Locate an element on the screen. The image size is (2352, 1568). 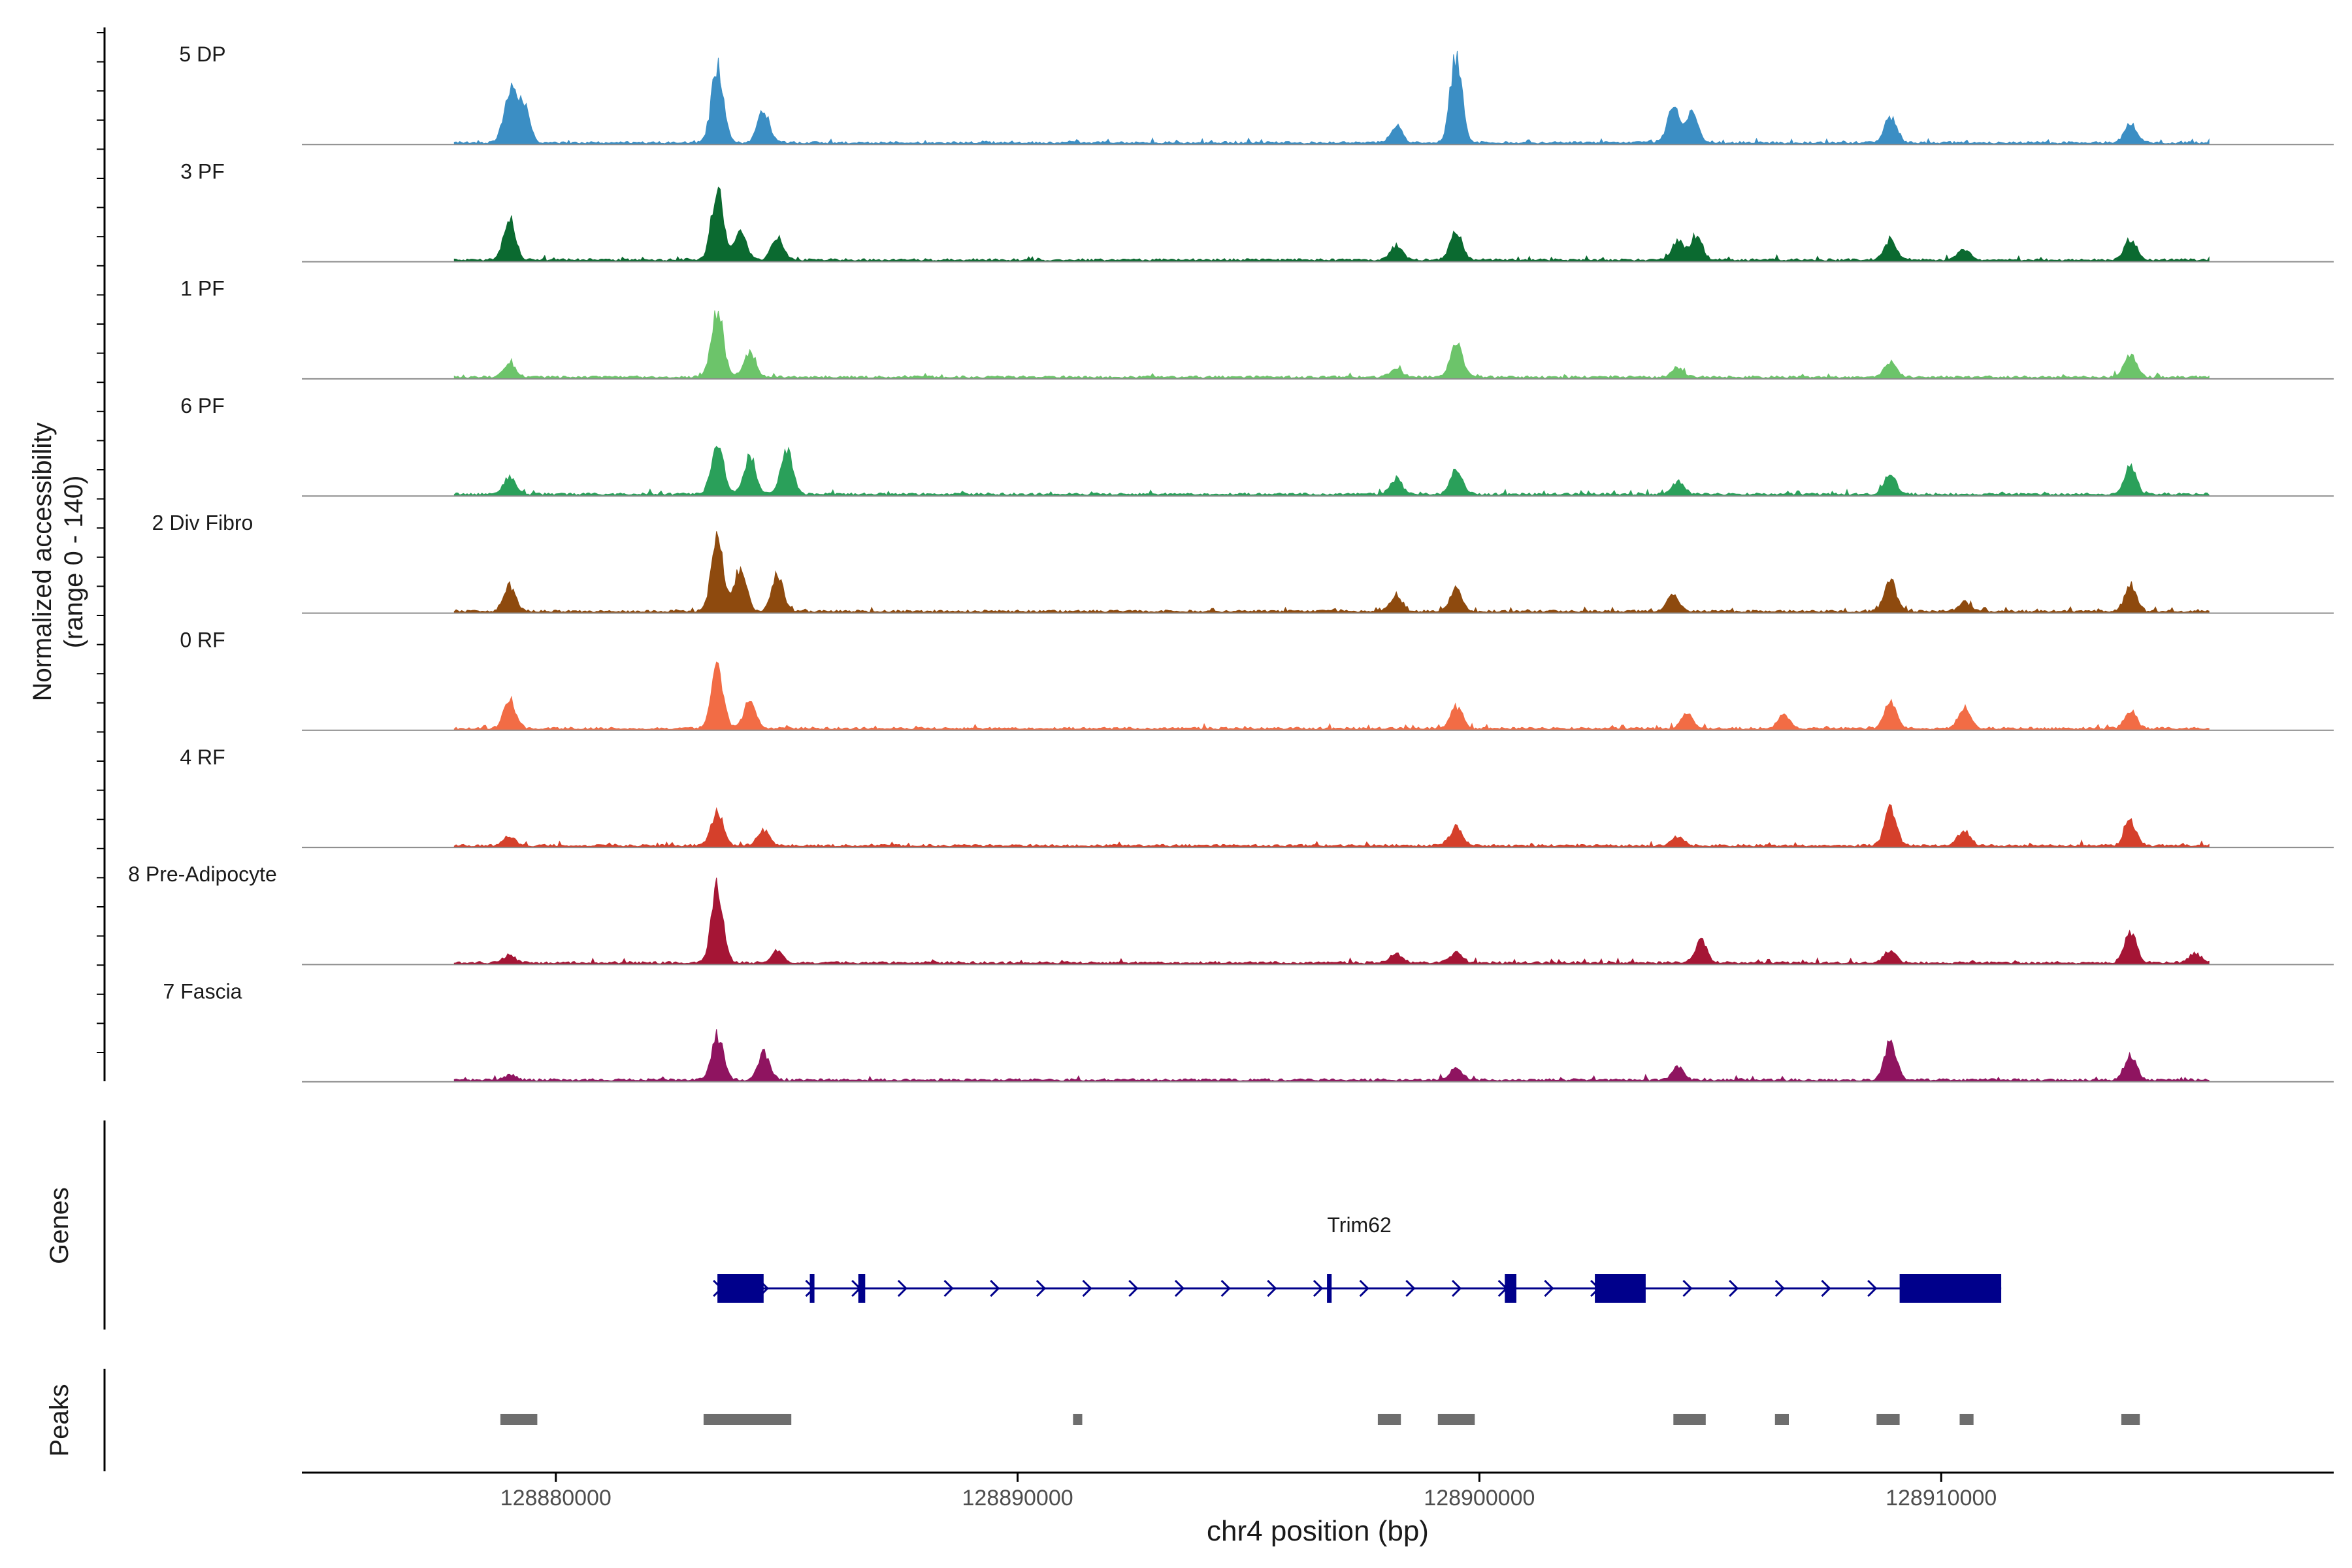
track-1: 3 PF is located at coordinates (1257, 211).